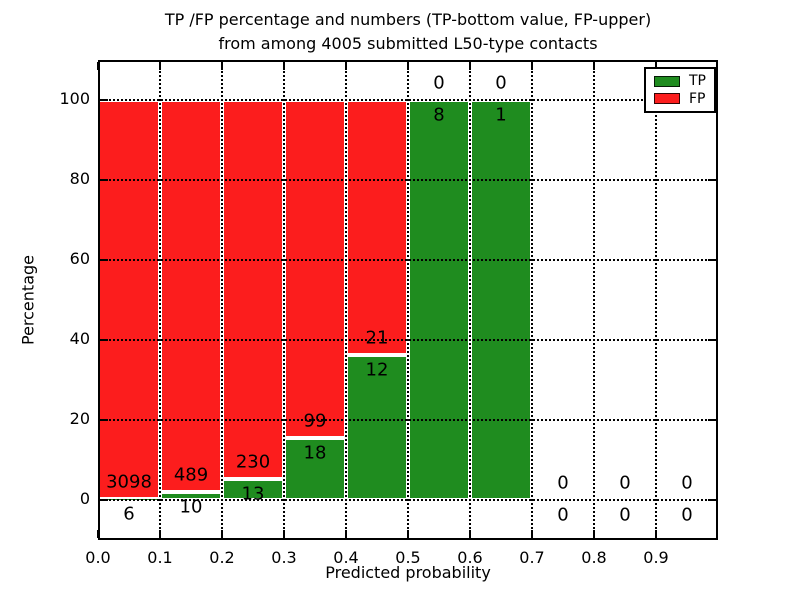  What do you see at coordinates (594, 557) in the screenshot?
I see `x-tick-label: 0.8` at bounding box center [594, 557].